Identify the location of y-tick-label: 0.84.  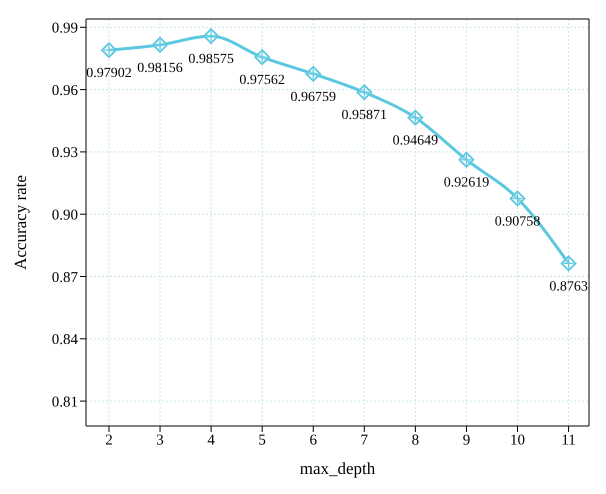
(65, 340).